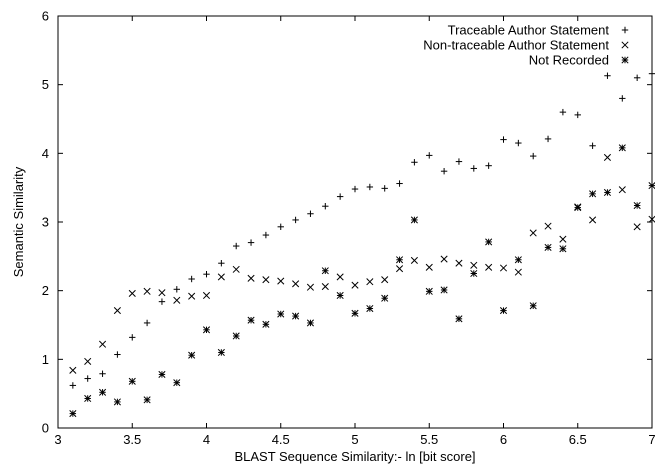  I want to click on y-tick-label: 3, so click(45, 222).